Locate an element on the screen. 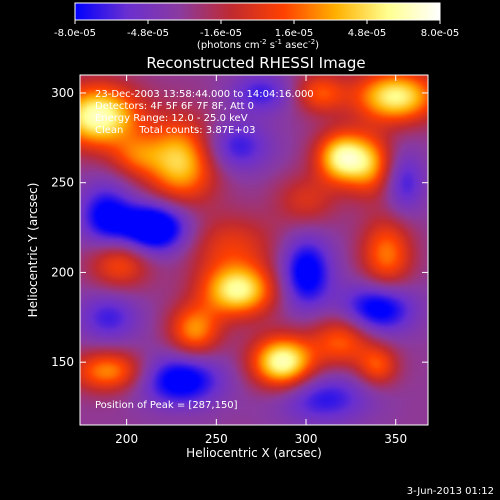  annotation-peak-position: Position of Peak = [287,150] is located at coordinates (166, 405).